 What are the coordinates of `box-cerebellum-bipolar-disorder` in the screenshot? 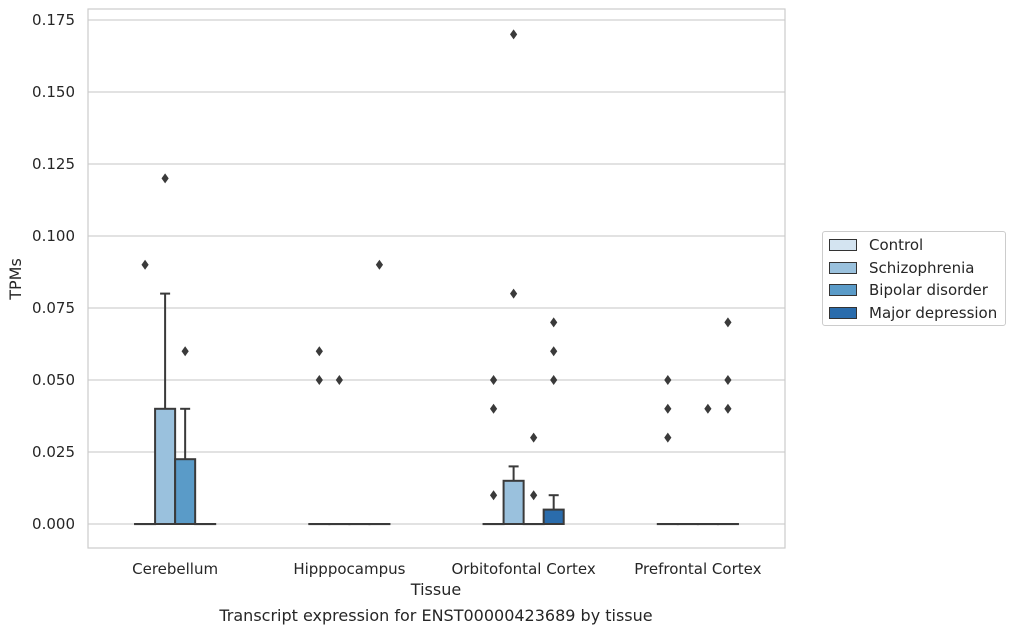 It's located at (185, 436).